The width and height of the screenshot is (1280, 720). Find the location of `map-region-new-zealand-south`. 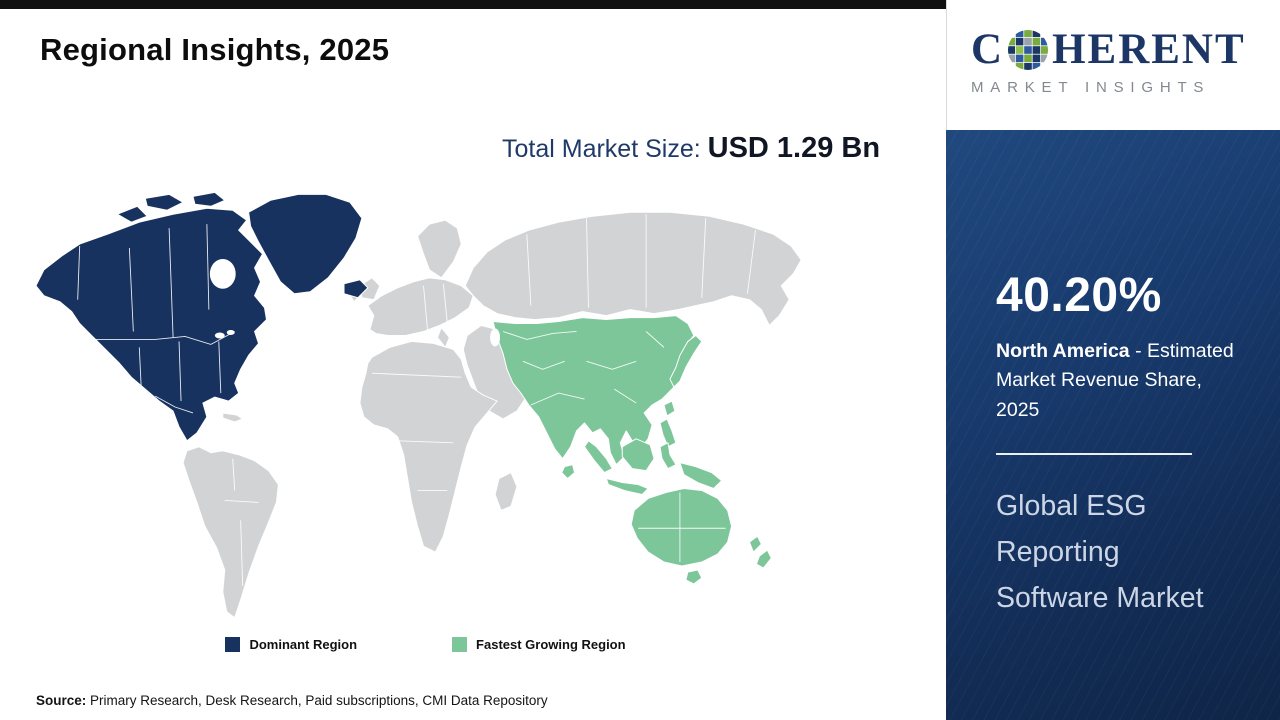

map-region-new-zealand-south is located at coordinates (763, 559).